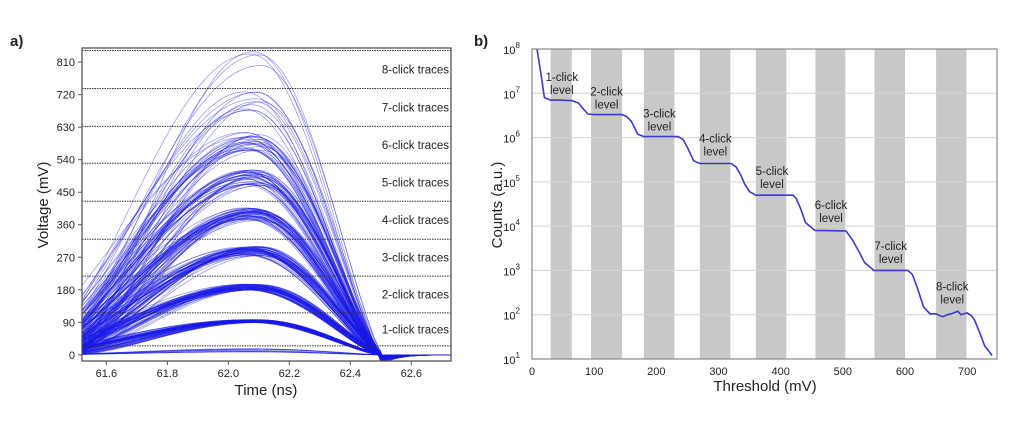 This screenshot has width=1024, height=424. What do you see at coordinates (952, 288) in the screenshot?
I see `annotation-line1: 8-click` at bounding box center [952, 288].